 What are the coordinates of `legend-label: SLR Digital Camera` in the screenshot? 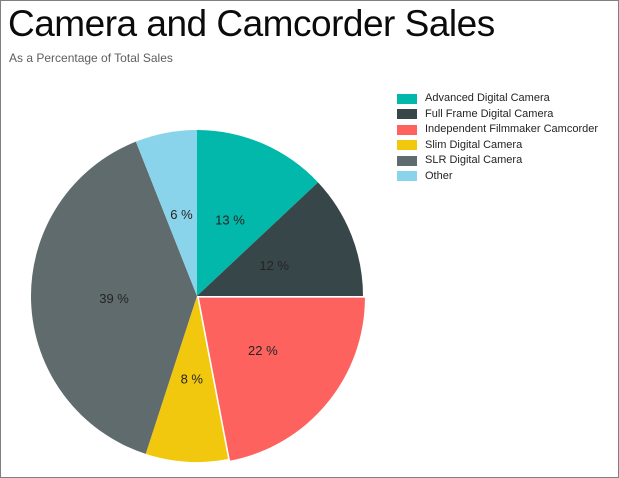 It's located at (474, 160).